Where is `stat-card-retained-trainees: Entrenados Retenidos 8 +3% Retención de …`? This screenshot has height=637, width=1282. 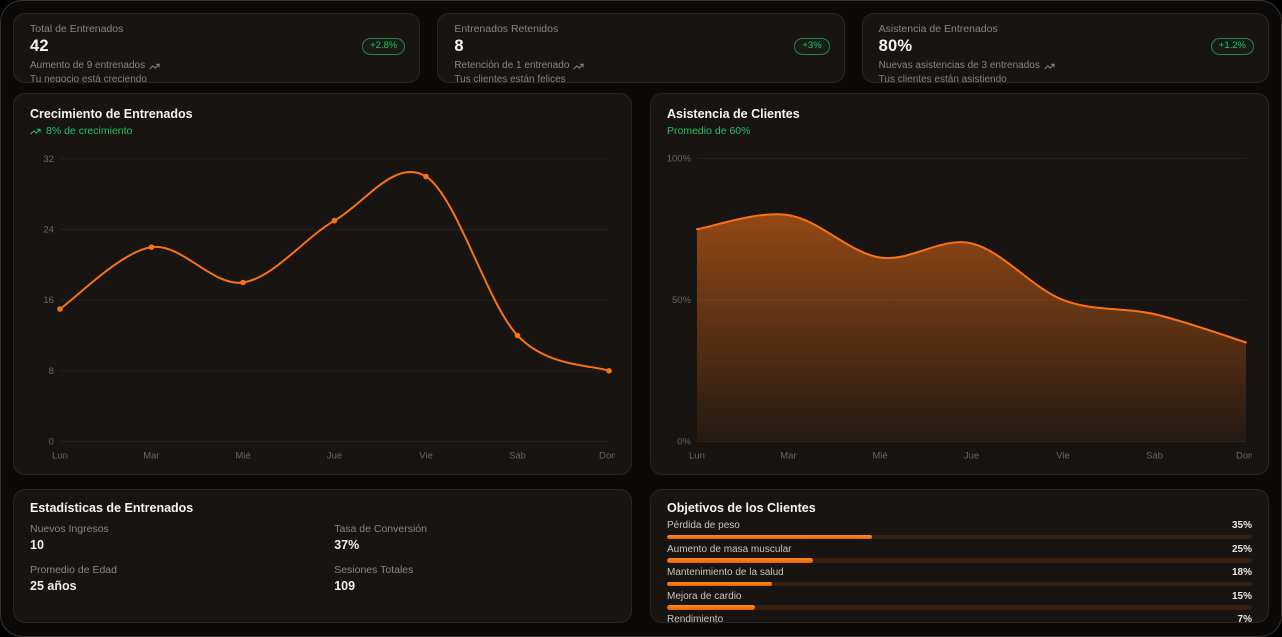
stat-card-retained-trainees: Entrenados Retenidos 8 +3% Retención de … is located at coordinates (641, 48).